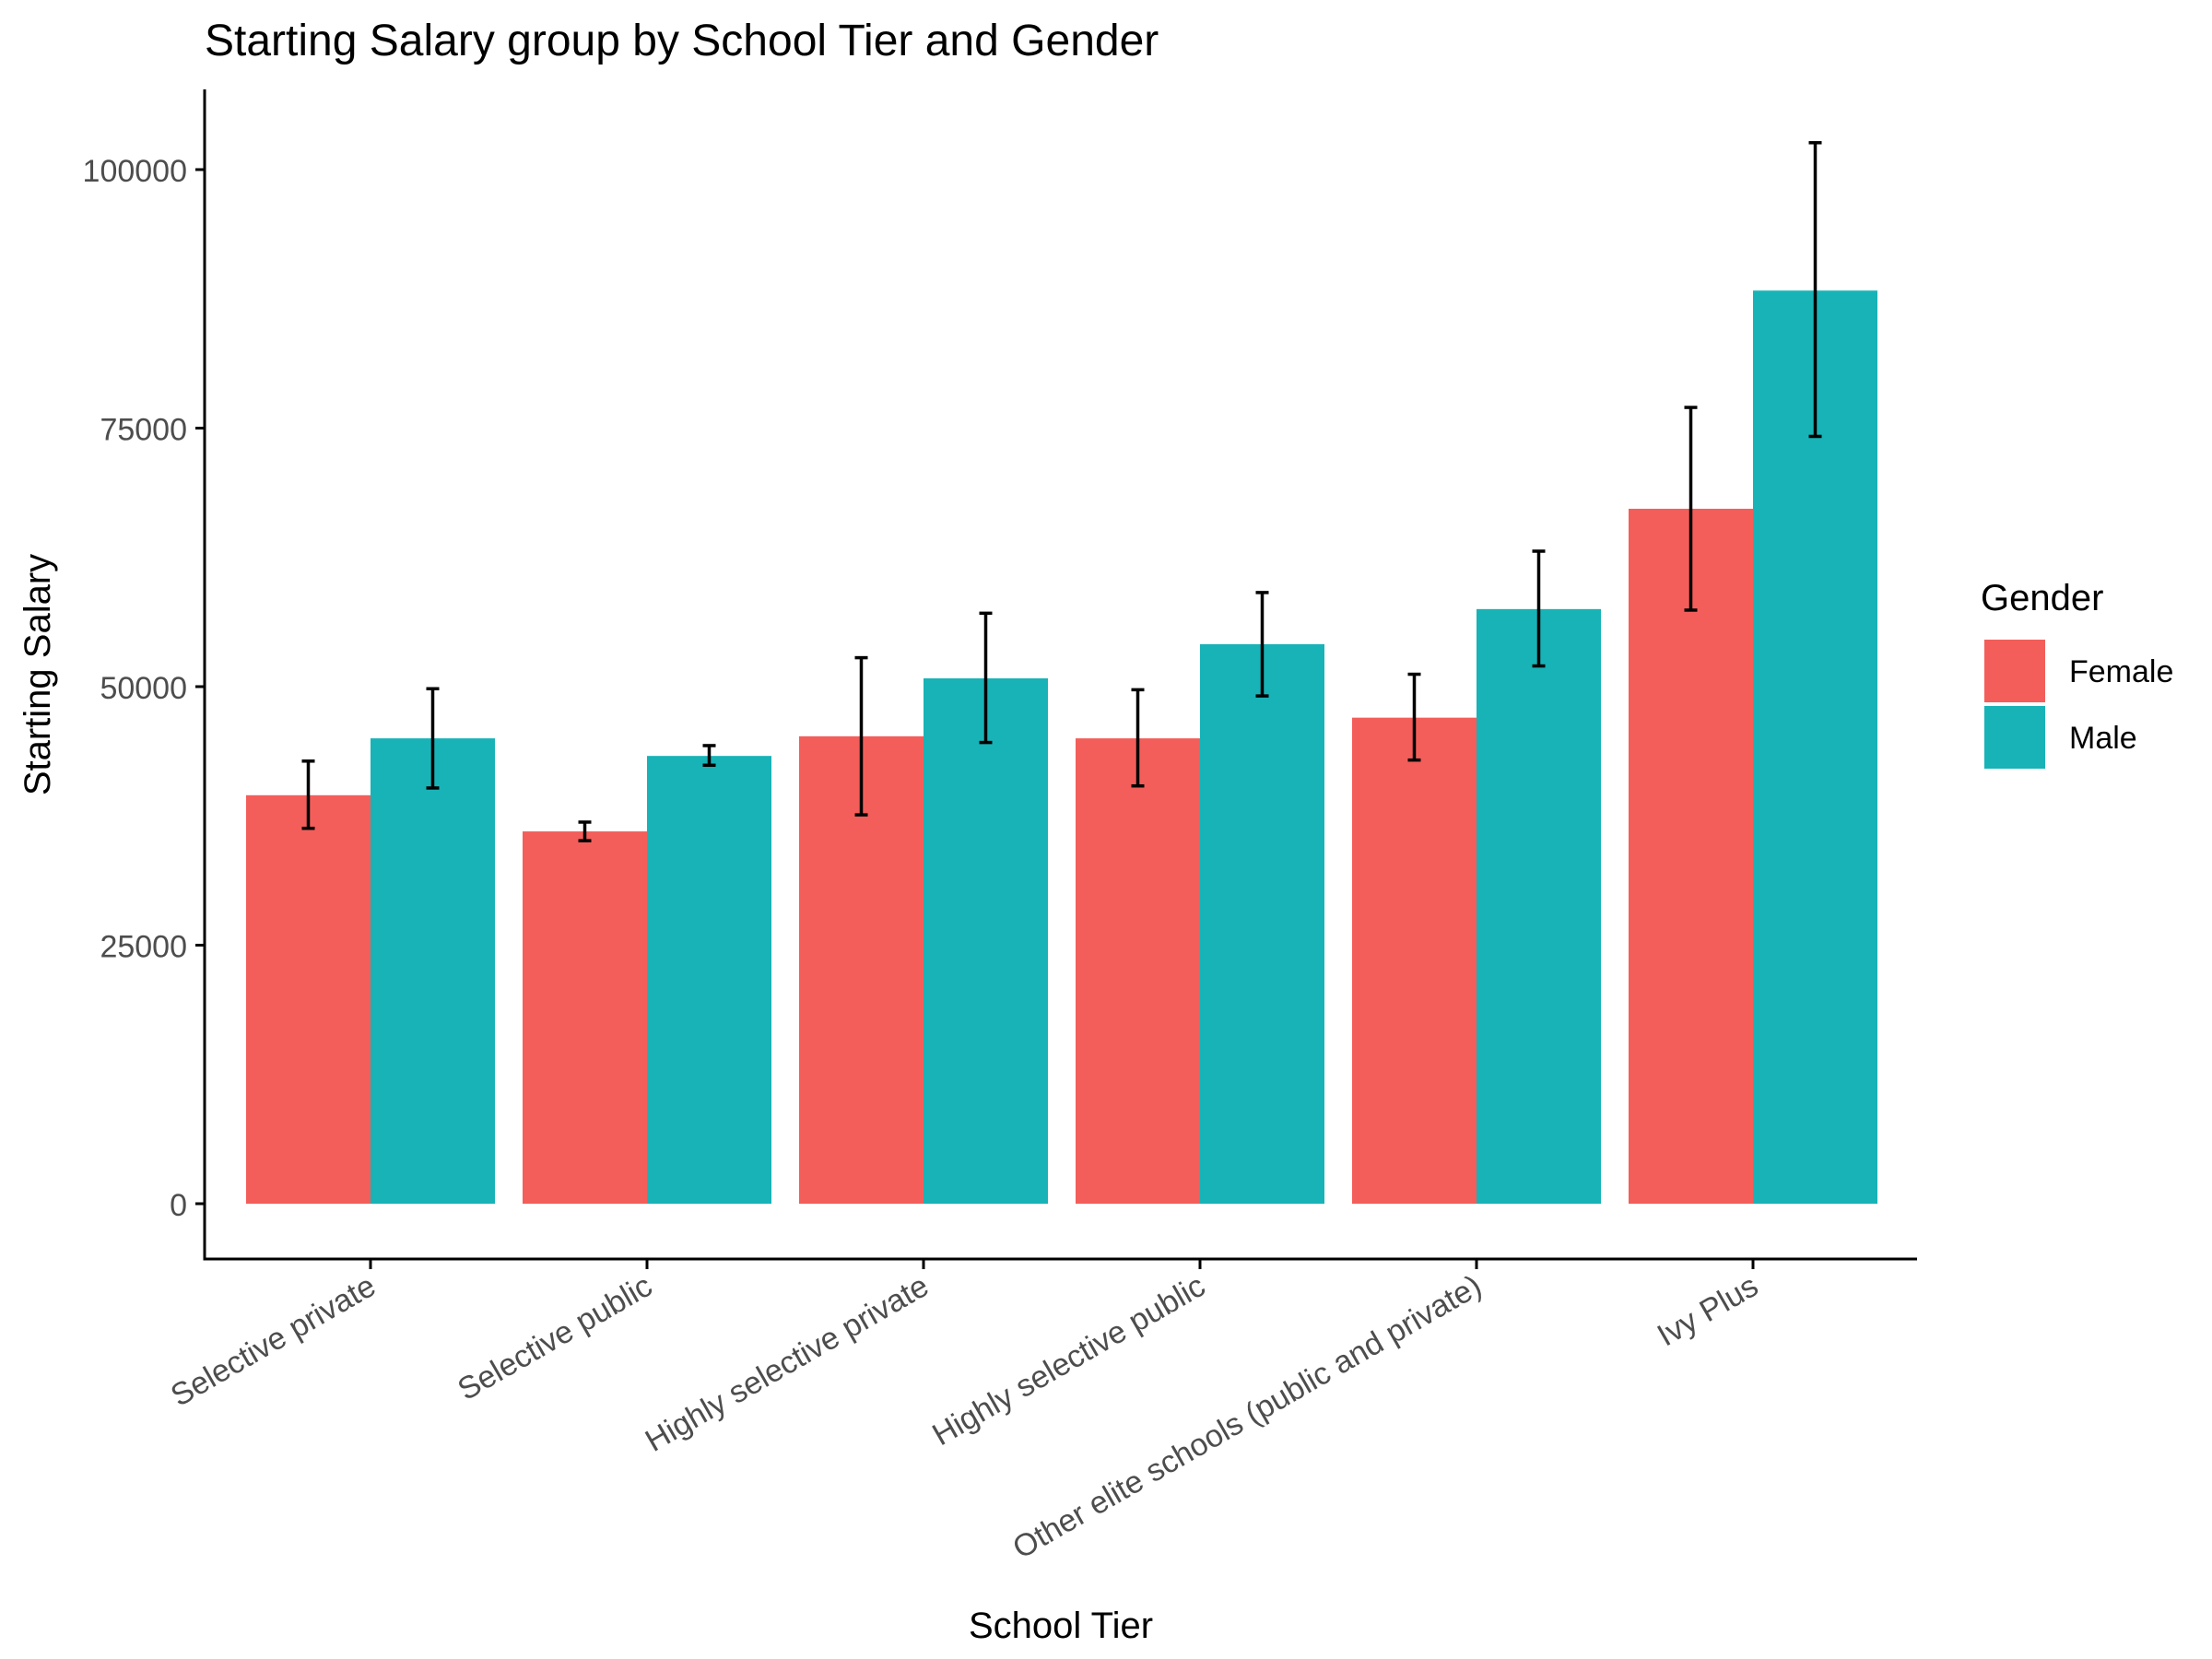 Image resolution: width=2212 pixels, height=1659 pixels. What do you see at coordinates (1068, 1360) in the screenshot?
I see `x-tick-label: Highly selective public` at bounding box center [1068, 1360].